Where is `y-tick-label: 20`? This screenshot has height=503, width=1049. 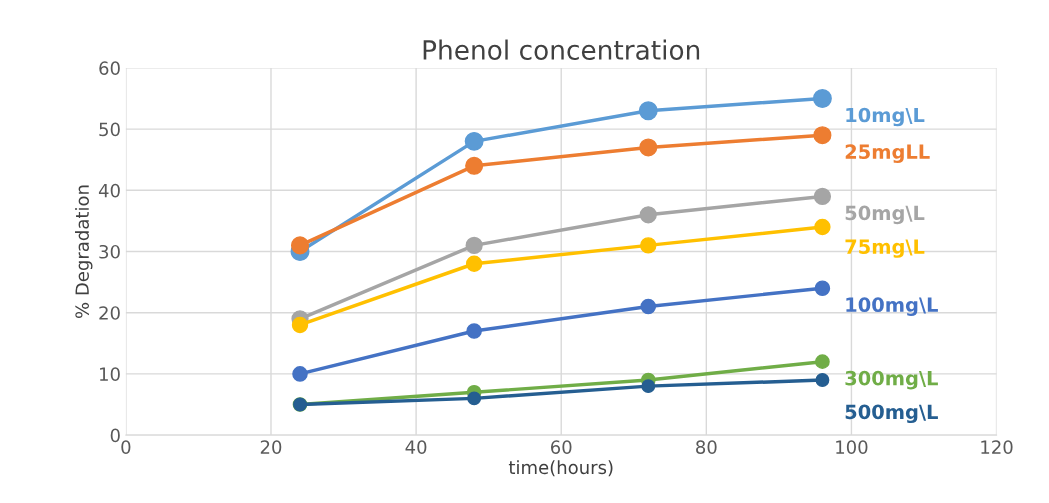 y-tick-label: 20 is located at coordinates (109, 313).